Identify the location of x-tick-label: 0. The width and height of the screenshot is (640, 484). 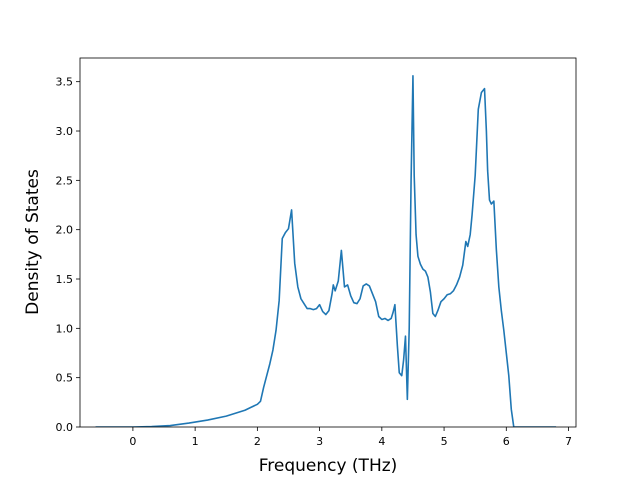
(132, 441).